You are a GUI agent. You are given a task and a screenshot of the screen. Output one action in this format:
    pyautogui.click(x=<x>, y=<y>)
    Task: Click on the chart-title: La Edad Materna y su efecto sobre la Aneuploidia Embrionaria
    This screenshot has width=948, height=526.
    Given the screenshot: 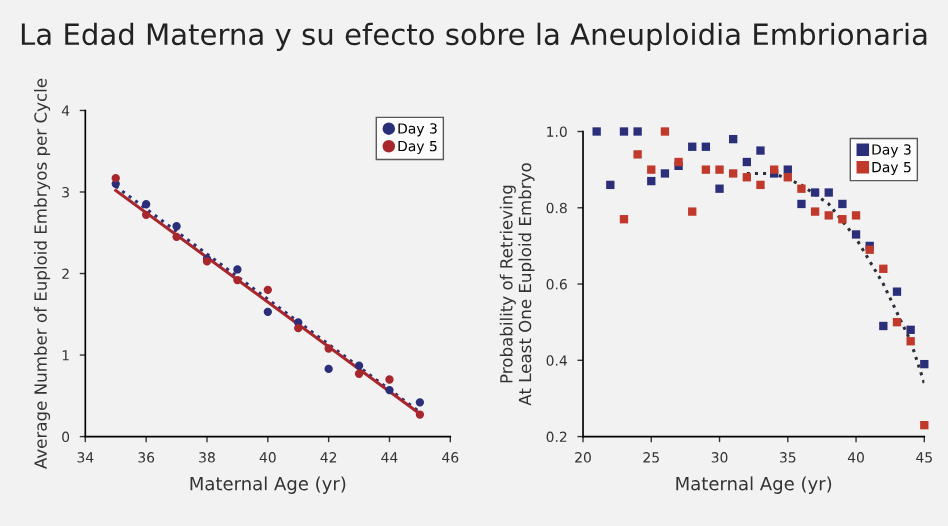 What is the action you would take?
    pyautogui.click(x=474, y=36)
    